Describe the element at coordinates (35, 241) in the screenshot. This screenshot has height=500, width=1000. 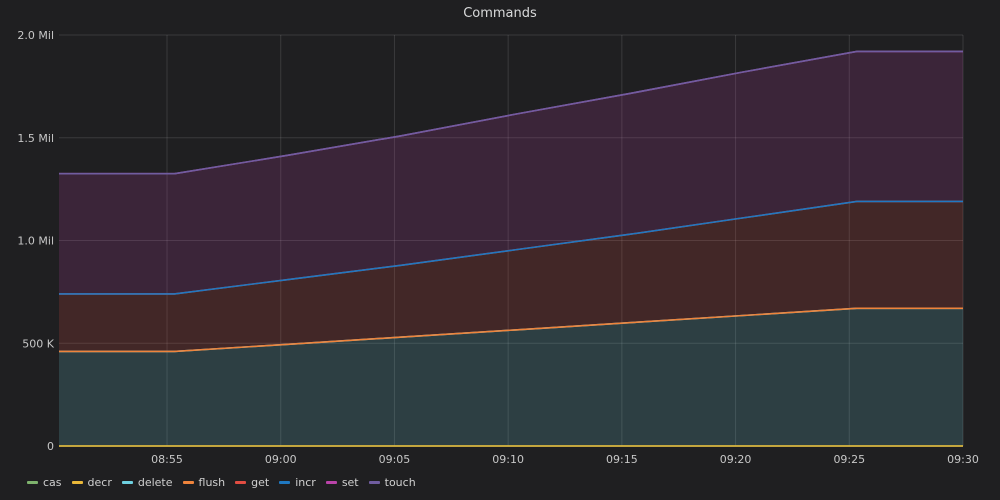
I see `y-tick-label: 1.0 Mil` at that location.